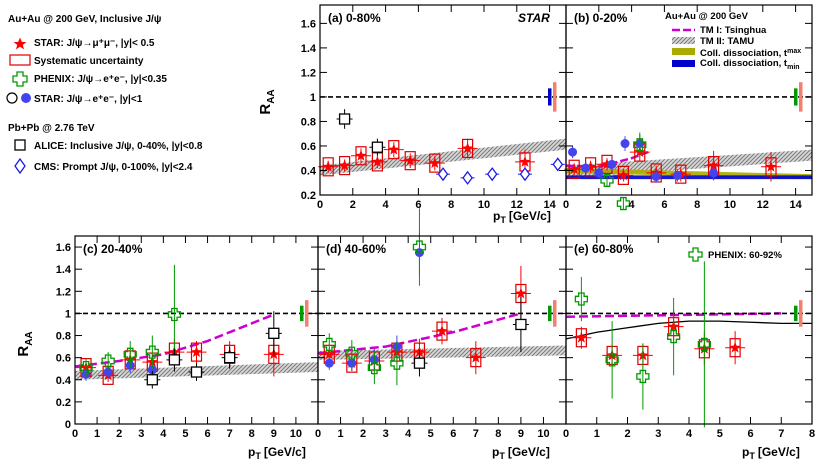 The image size is (830, 467). Describe the element at coordinates (733, 30) in the screenshot. I see `legend-tm1: TM I: Tsinghua` at that location.